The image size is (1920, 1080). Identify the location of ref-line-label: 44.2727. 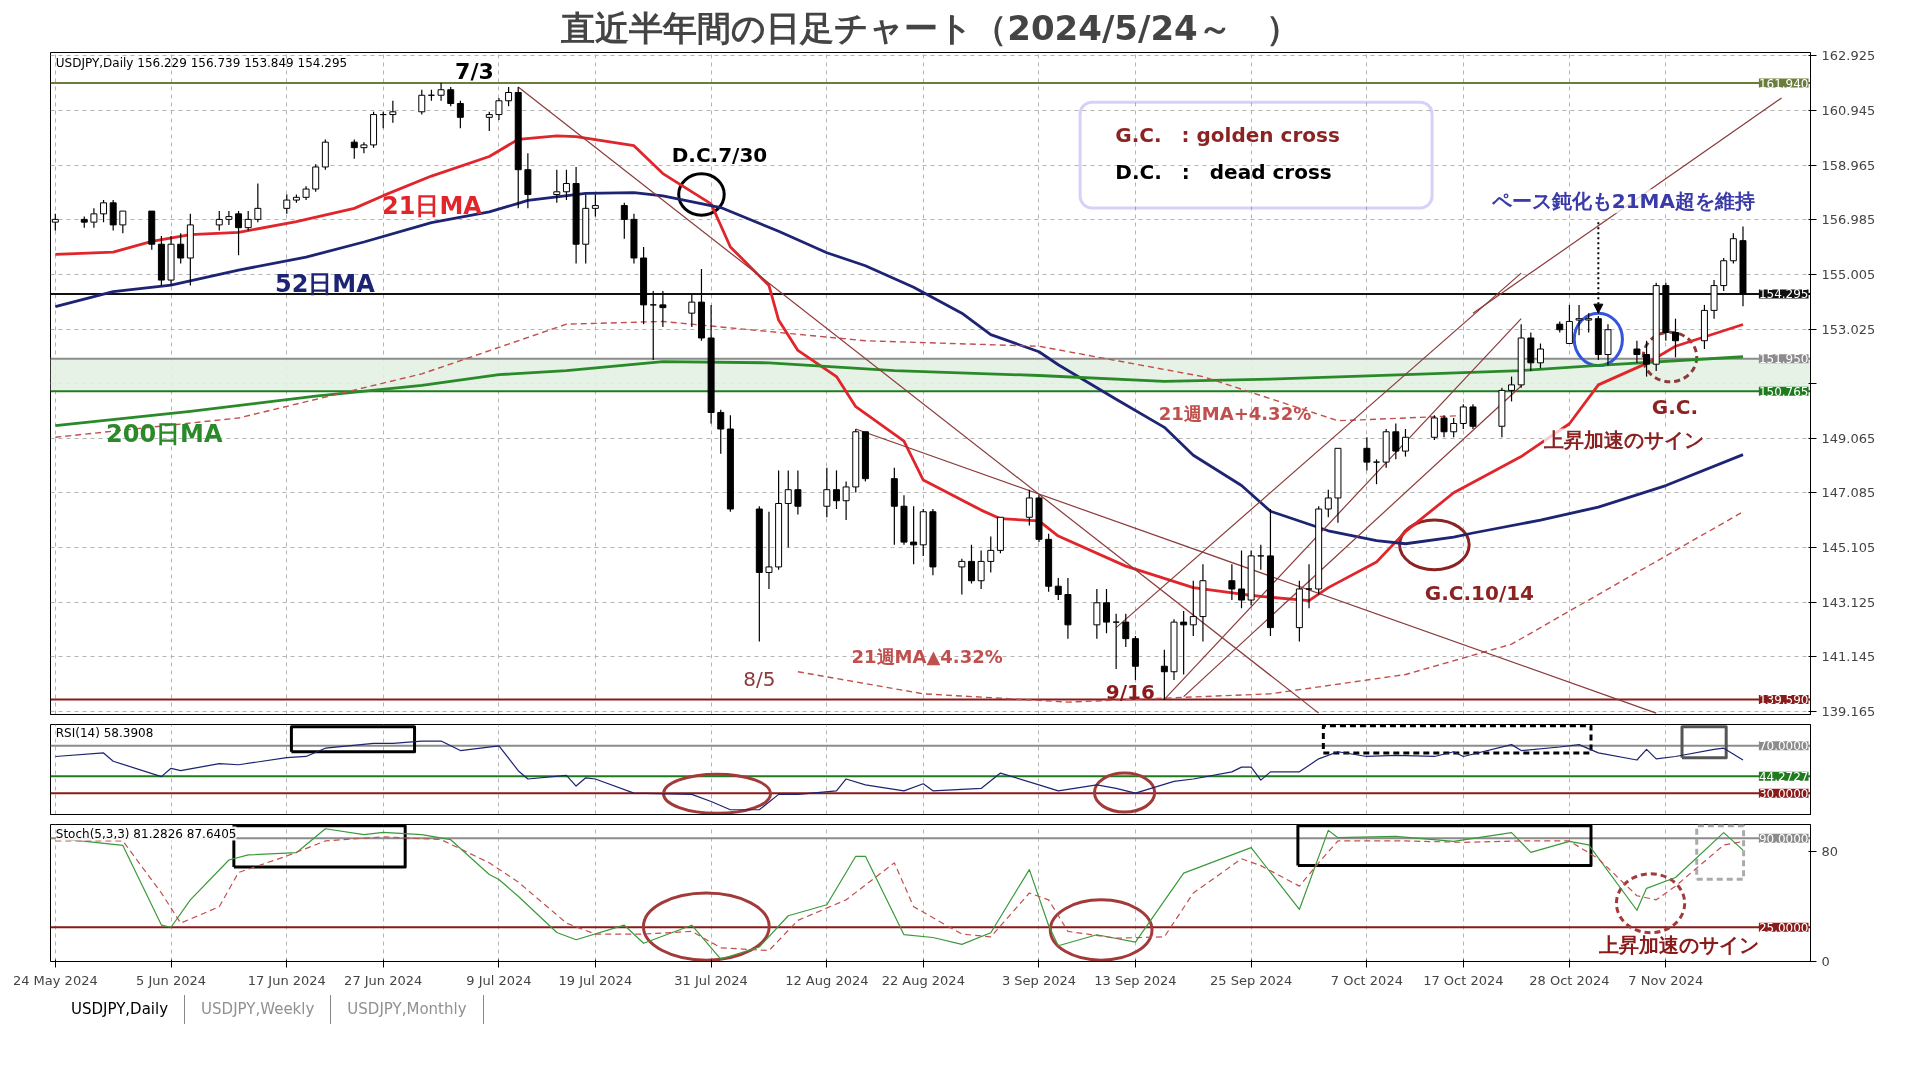
(1783, 776).